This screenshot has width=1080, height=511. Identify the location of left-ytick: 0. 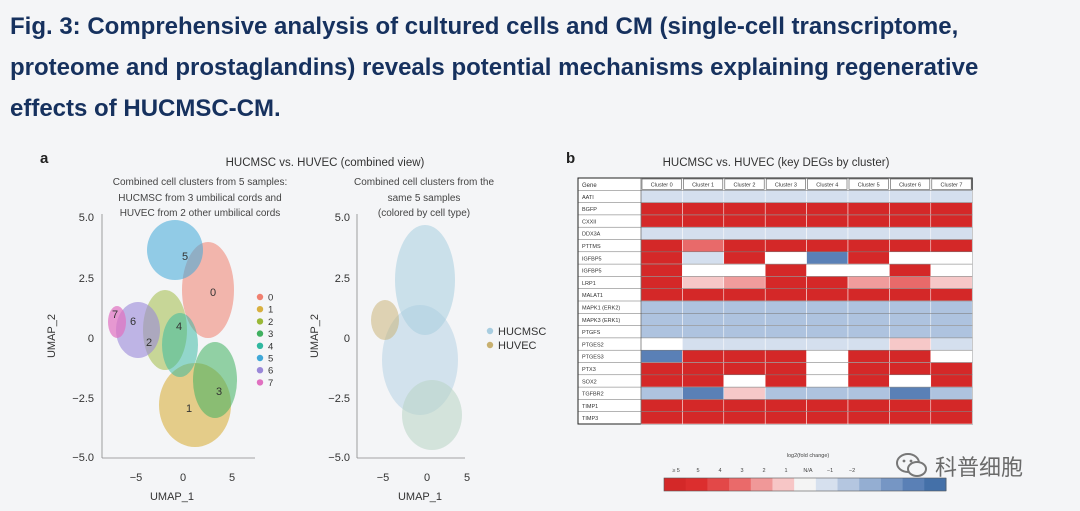
(91, 339).